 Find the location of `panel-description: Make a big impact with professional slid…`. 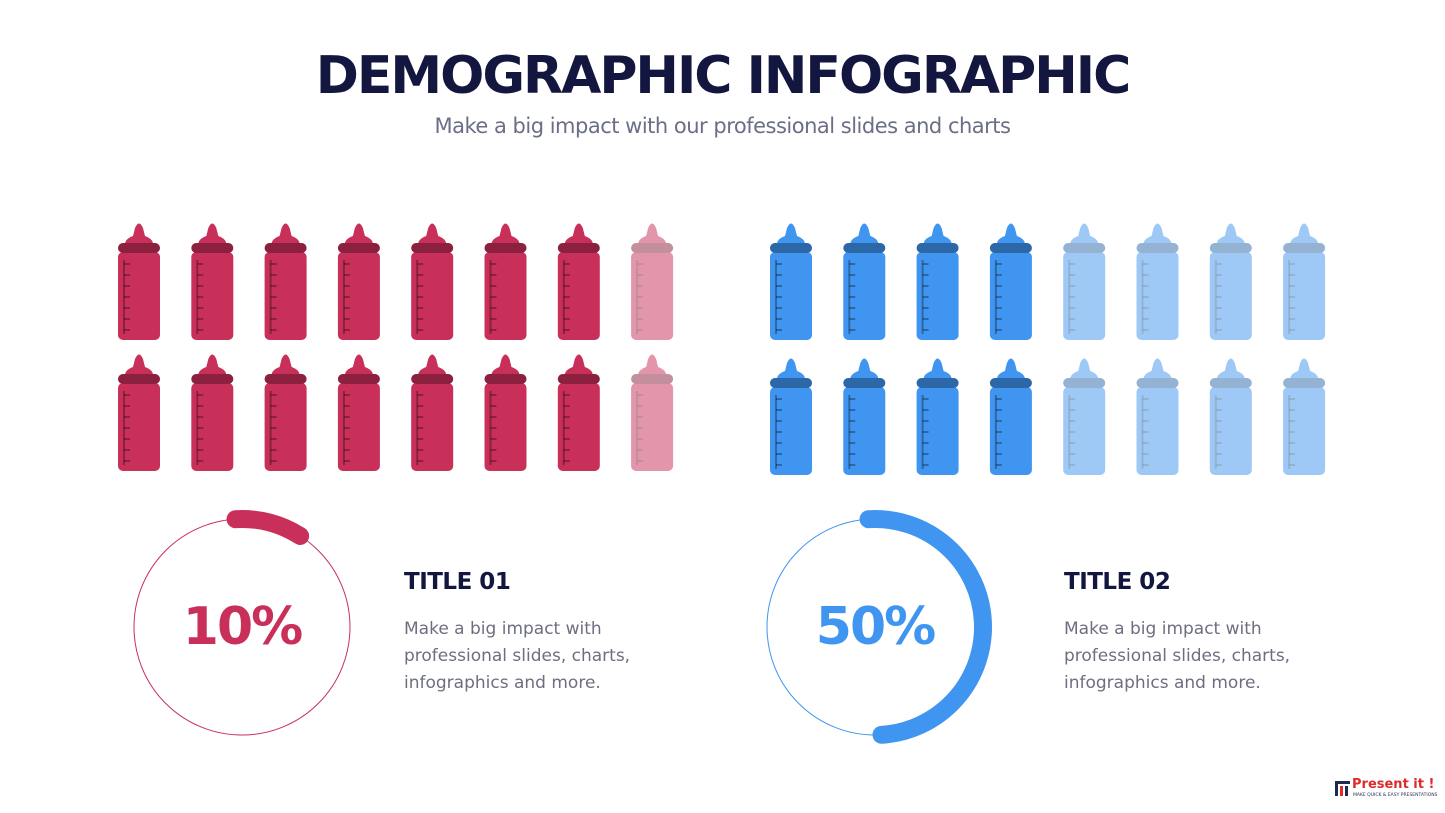

panel-description: Make a big impact with professional slid… is located at coordinates (1177, 656).